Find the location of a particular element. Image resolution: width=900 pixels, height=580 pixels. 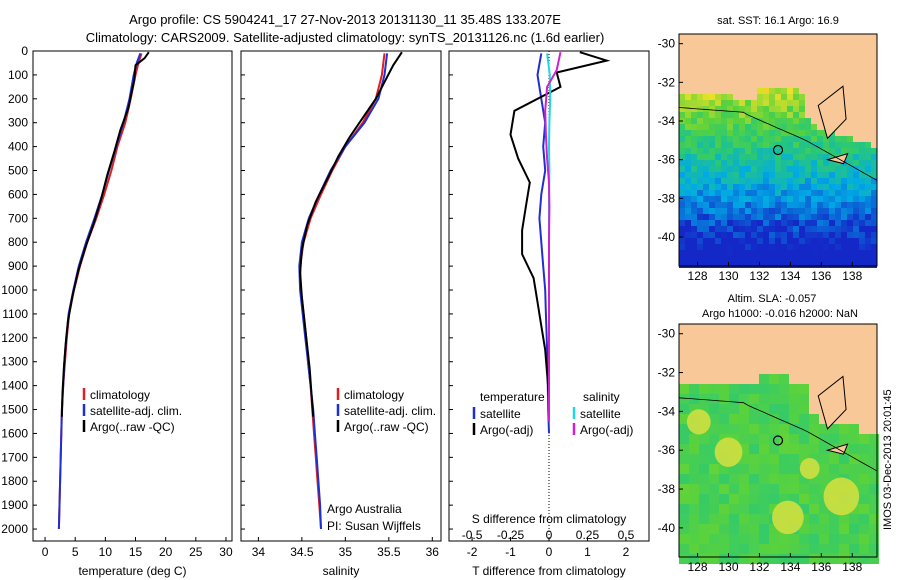

legend-label: Argo(..raw -QC) is located at coordinates (132, 427).